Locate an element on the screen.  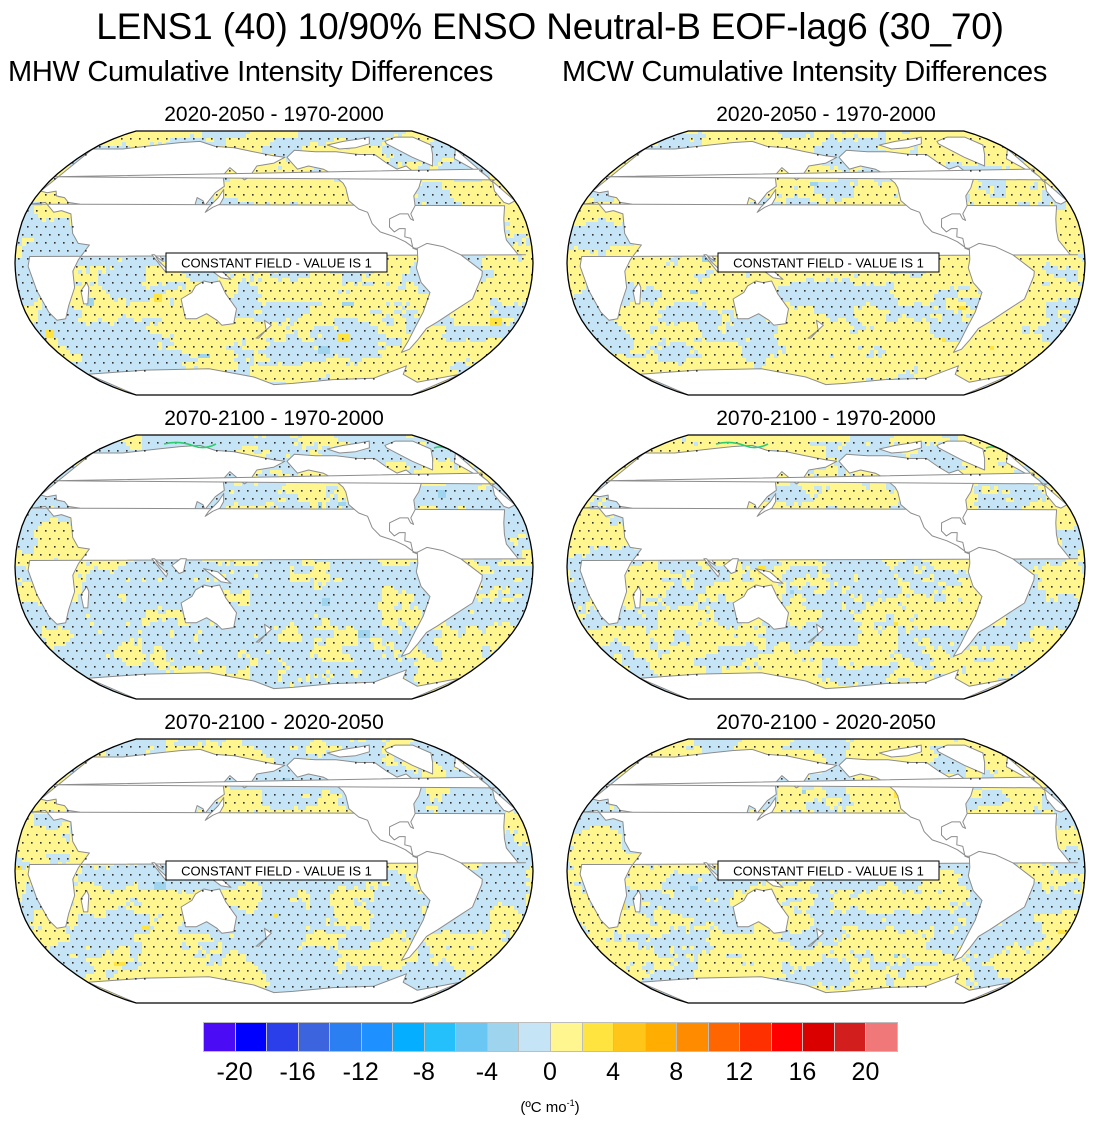
map-panel-mhw-2070-vs-2020: CONSTANT FIELD - VALUE IS 1 is located at coordinates (274, 871).